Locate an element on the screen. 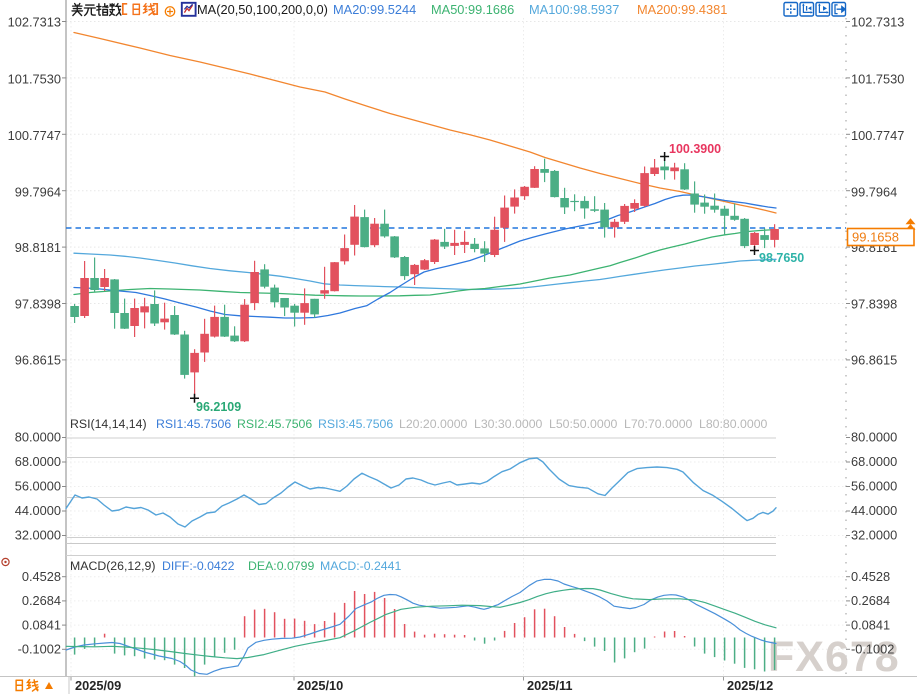  svg-text: RSI1:45.7506 is located at coordinates (193, 424).